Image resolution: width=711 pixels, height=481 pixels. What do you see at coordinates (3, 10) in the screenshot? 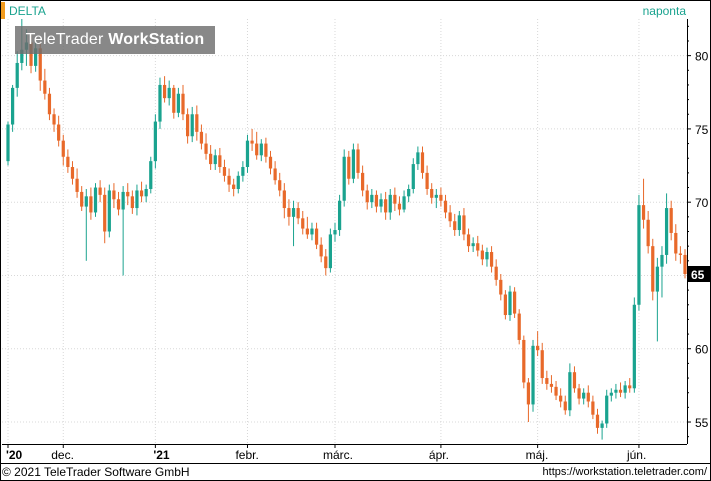
I see `ticker-color-marker` at bounding box center [3, 10].